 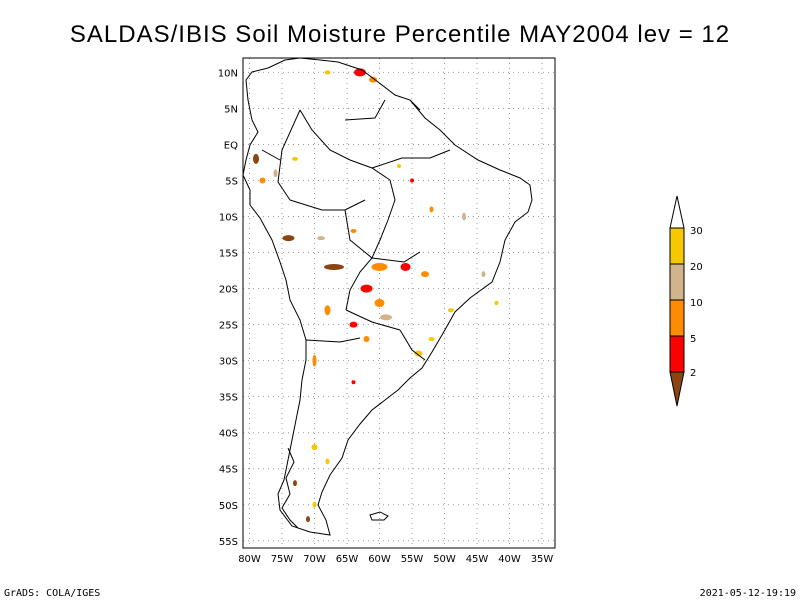 I want to click on colorbar-labels: 30 20 10 5 2, so click(x=696, y=302).